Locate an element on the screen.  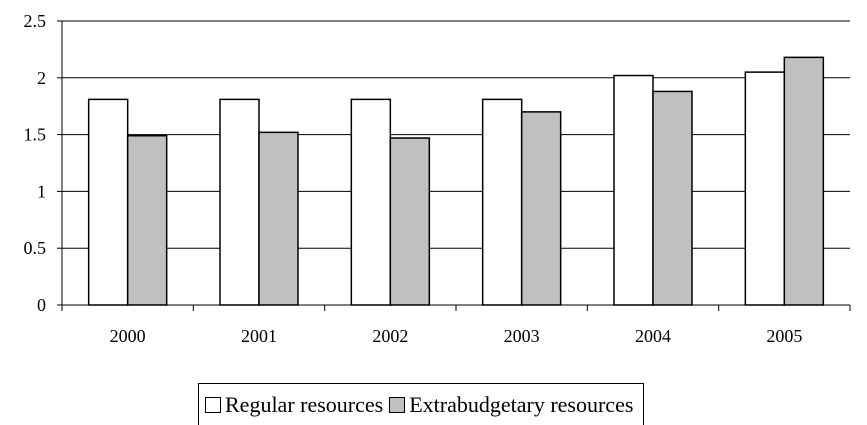
y-tick-label: 0 is located at coordinates (41, 305).